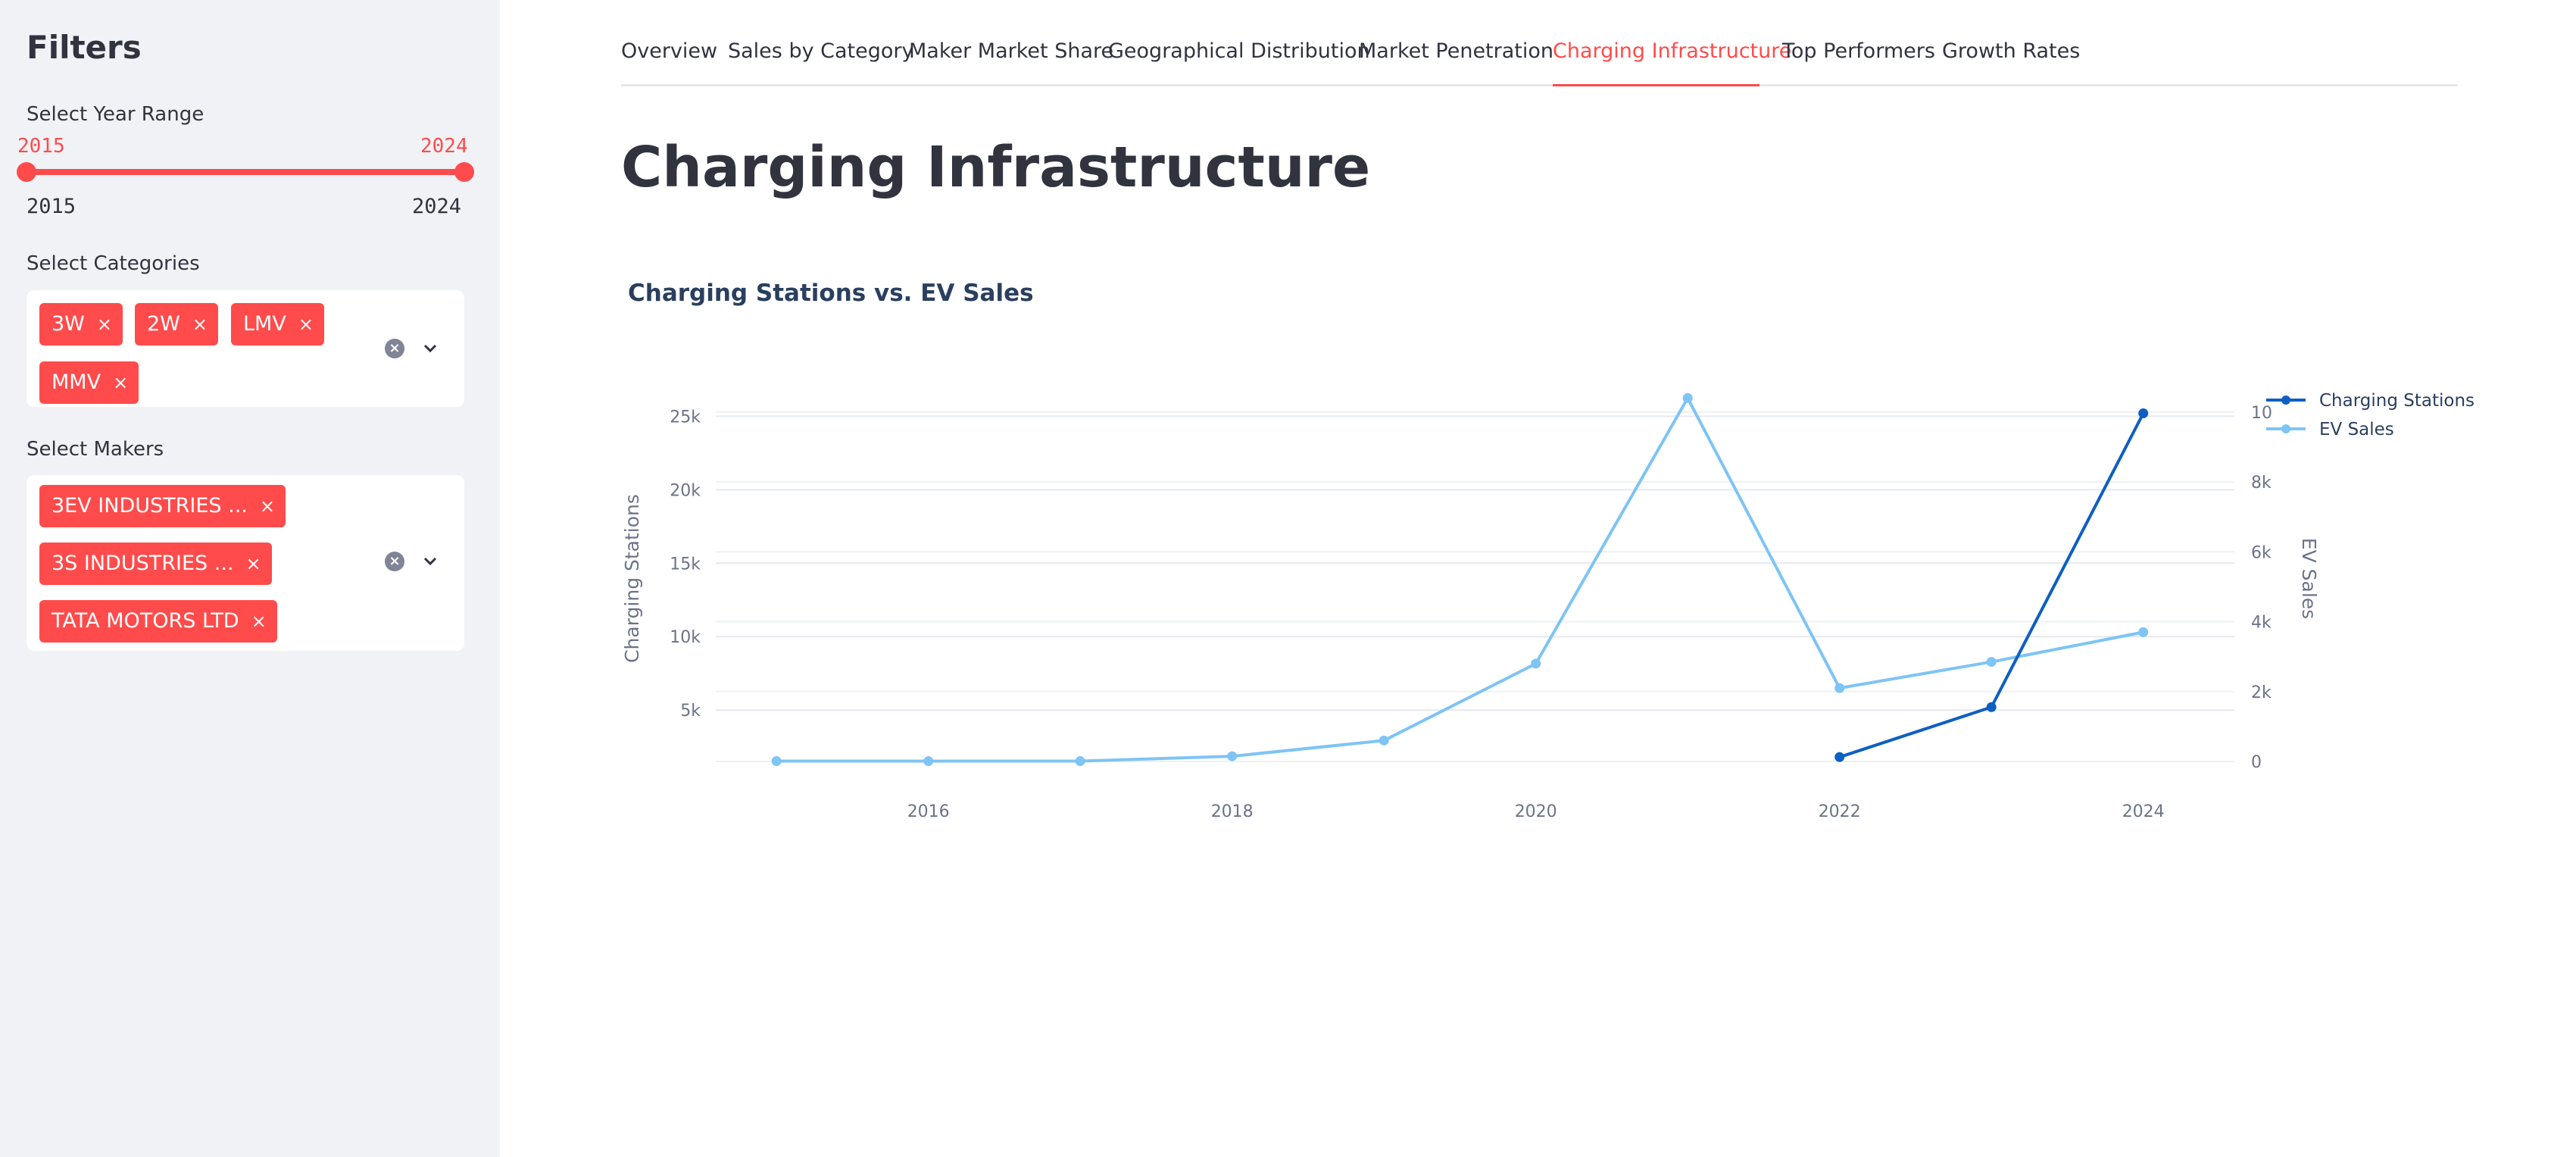 The width and height of the screenshot is (2576, 1157). What do you see at coordinates (2261, 552) in the screenshot?
I see `y2-tick-label: 6k` at bounding box center [2261, 552].